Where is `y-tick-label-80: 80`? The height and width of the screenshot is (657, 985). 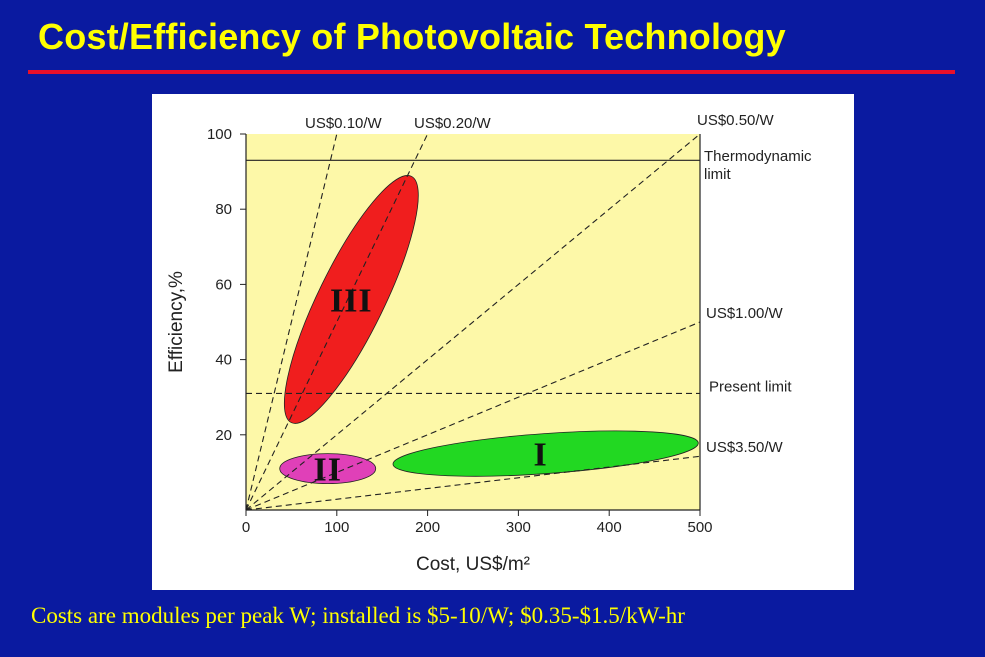 y-tick-label-80: 80 is located at coordinates (223, 209).